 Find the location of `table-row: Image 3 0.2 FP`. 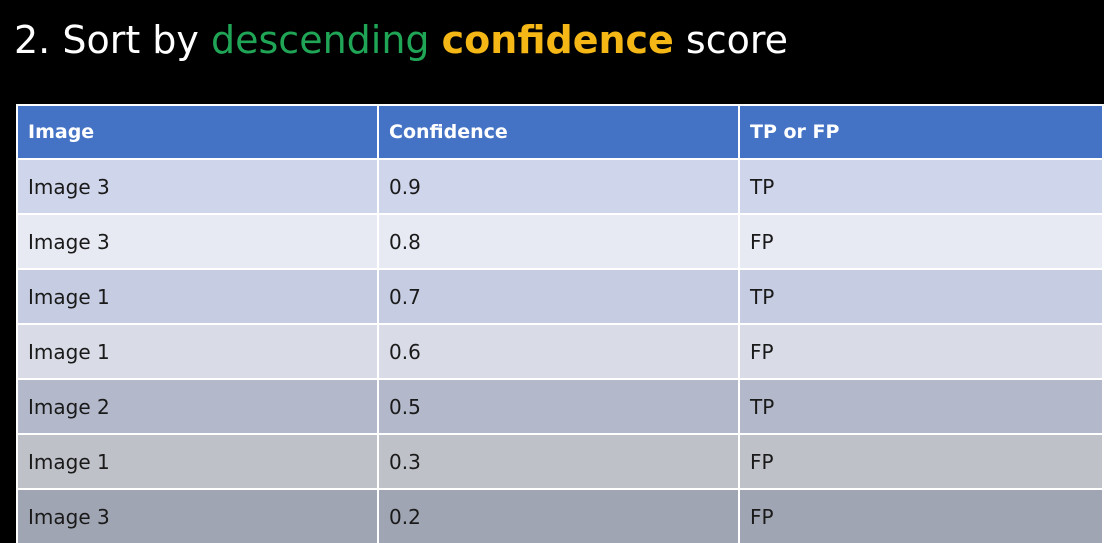

table-row: Image 3 0.2 FP is located at coordinates (560, 515).